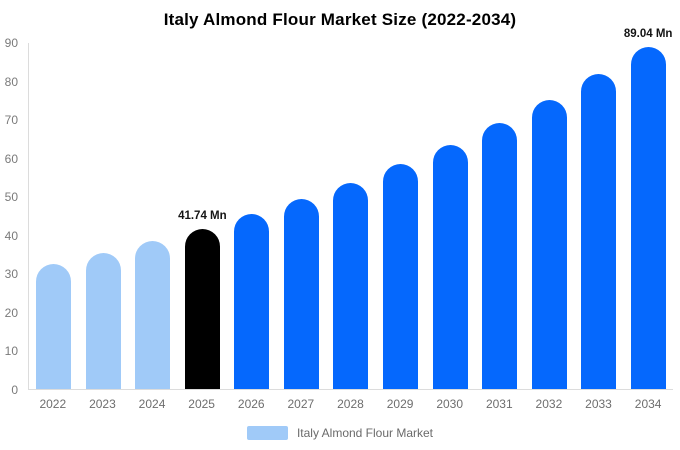 The width and height of the screenshot is (680, 450). I want to click on bar-2032, so click(549, 244).